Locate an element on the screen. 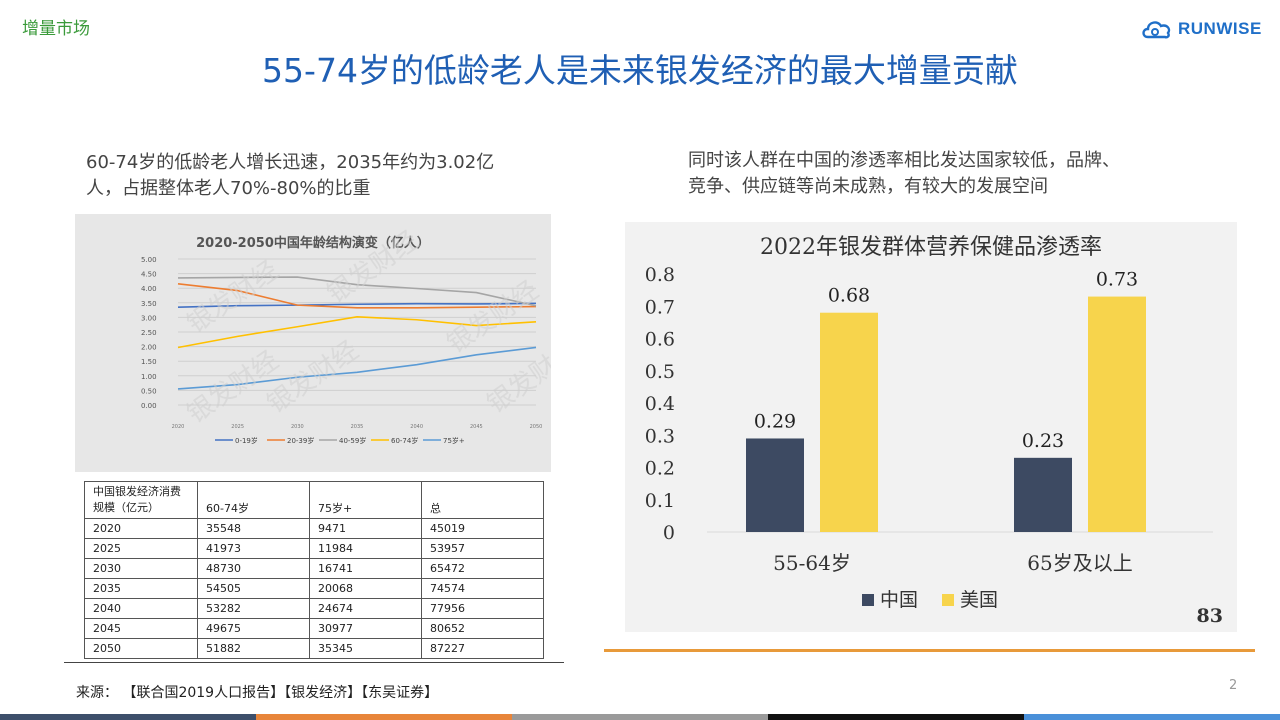  table-cell: 45019 is located at coordinates (482, 528).